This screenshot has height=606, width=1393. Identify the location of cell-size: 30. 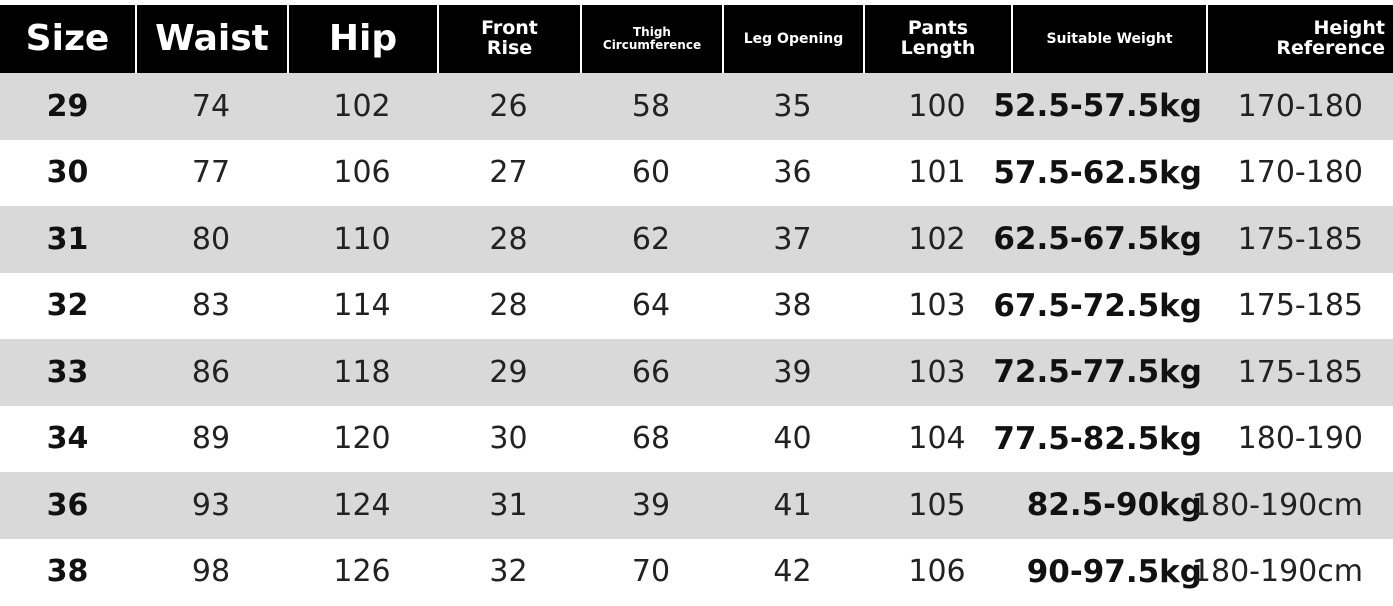
(67, 173).